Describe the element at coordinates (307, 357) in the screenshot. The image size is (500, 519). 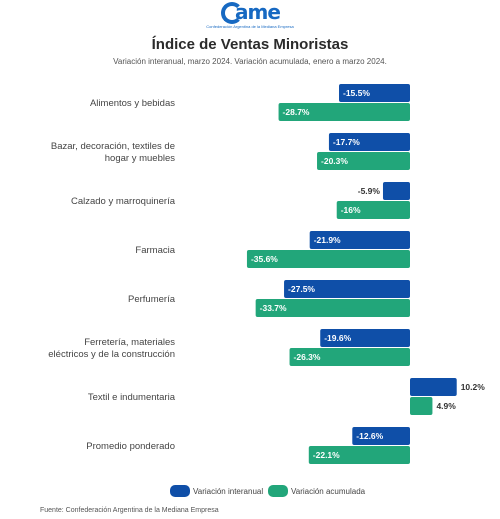
I see `data-label: -26.3%` at that location.